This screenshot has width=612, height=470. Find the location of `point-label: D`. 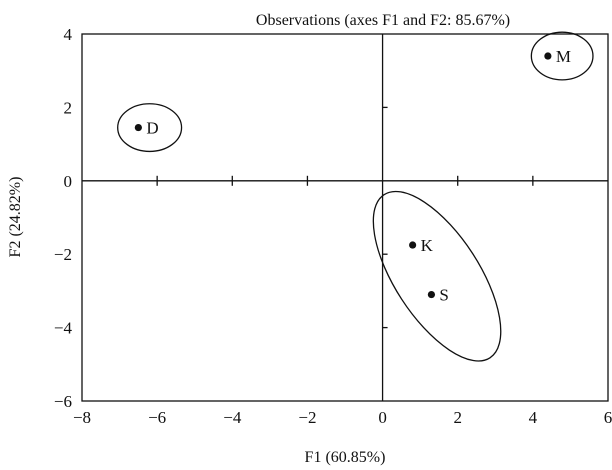

point-label: D is located at coordinates (152, 128).